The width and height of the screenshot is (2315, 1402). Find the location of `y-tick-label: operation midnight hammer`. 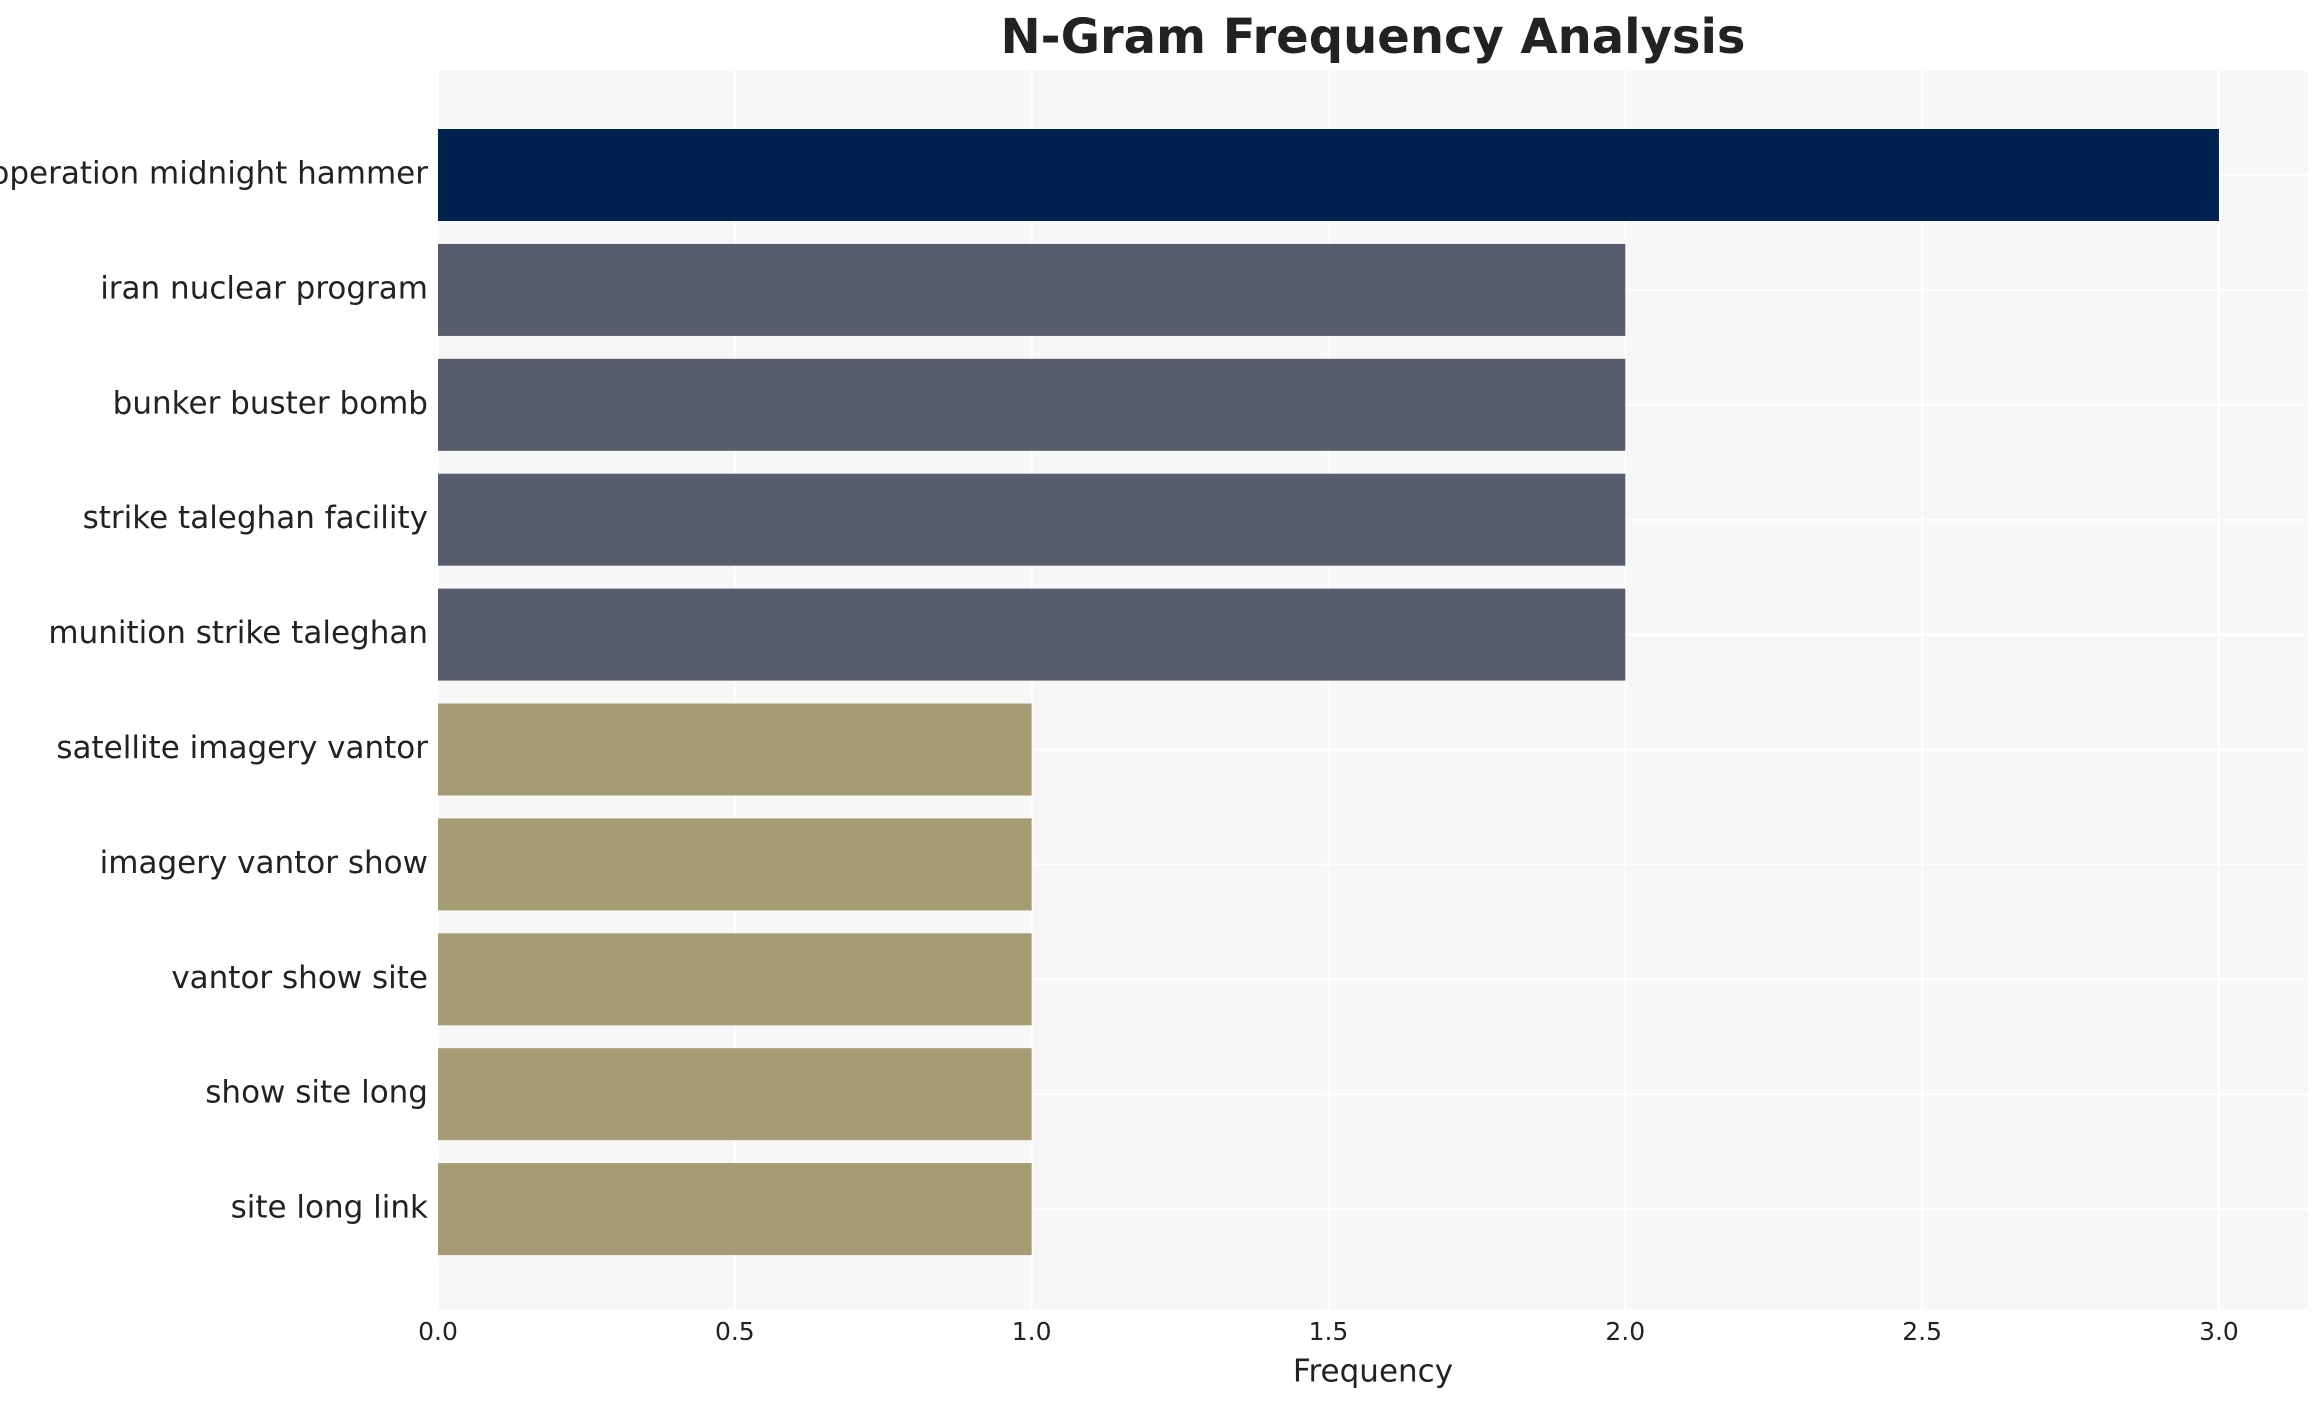

y-tick-label: operation midnight hammer is located at coordinates (214, 174).